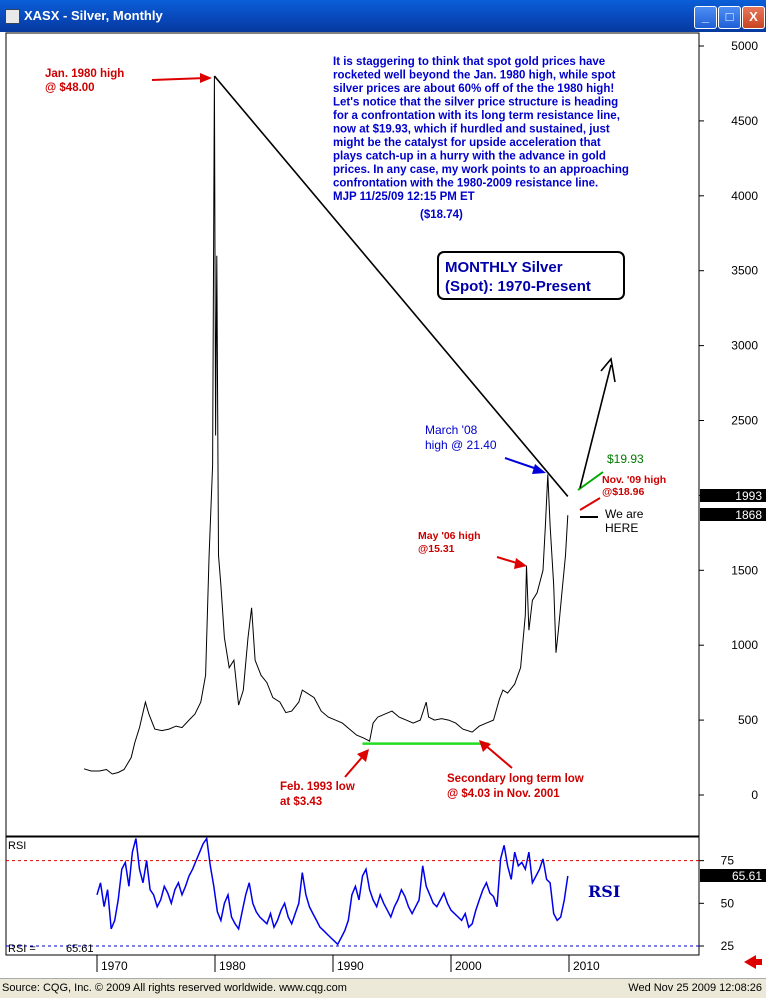 This screenshot has width=766, height=998. What do you see at coordinates (744, 421) in the screenshot?
I see `y-tick-label-2500: 2500` at bounding box center [744, 421].